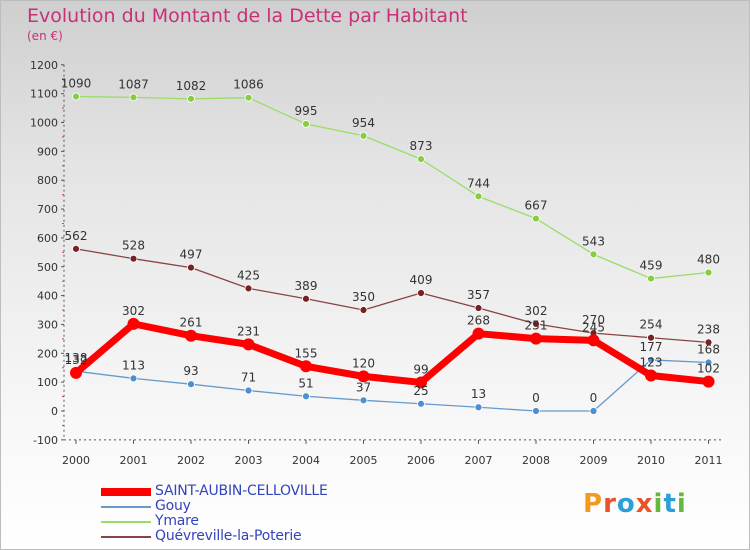 Image resolution: width=750 pixels, height=550 pixels. What do you see at coordinates (670, 504) in the screenshot?
I see `logo-letter: t` at bounding box center [670, 504].